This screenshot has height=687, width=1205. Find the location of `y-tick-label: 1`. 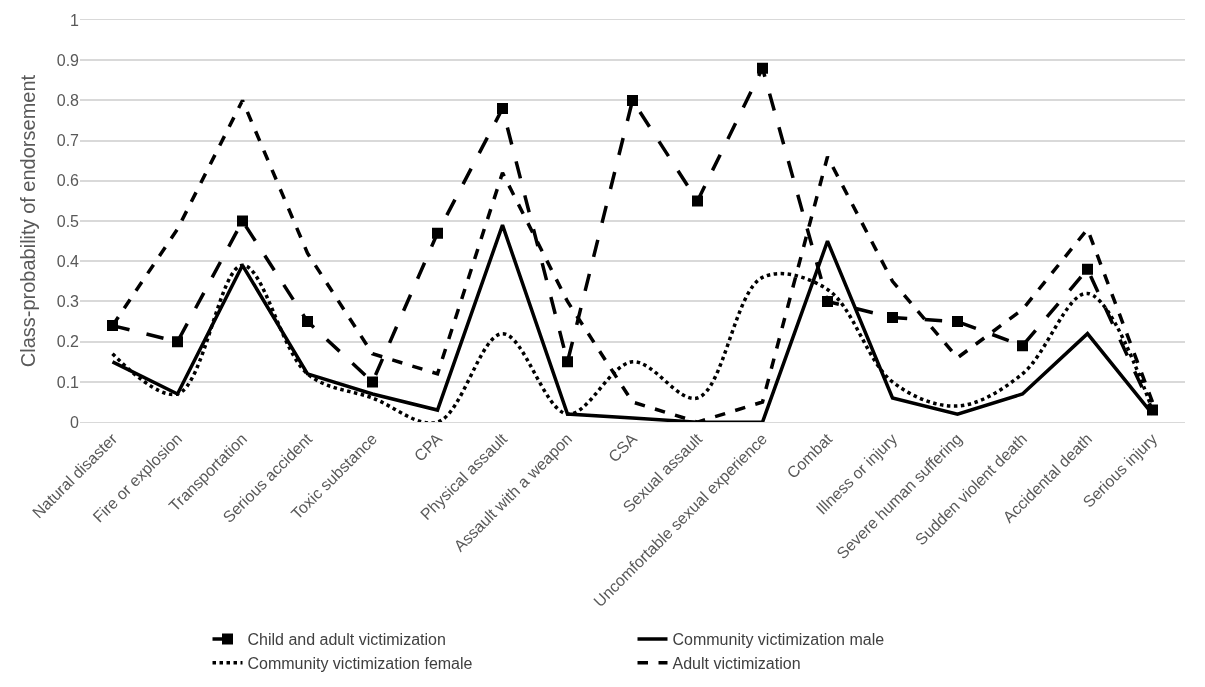

y-tick-label: 1 is located at coordinates (75, 20).